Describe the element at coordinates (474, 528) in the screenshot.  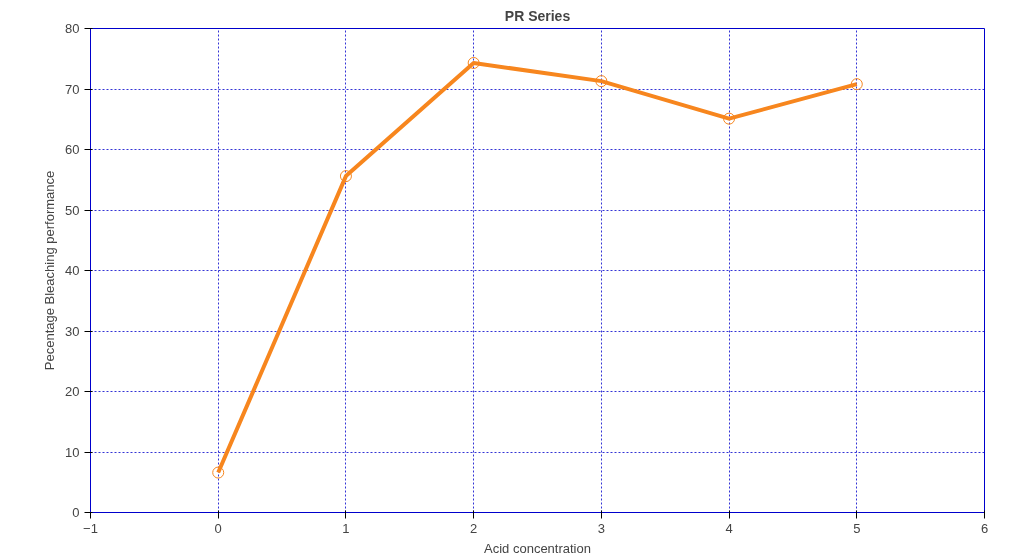
I see `x-tick-label: 2` at that location.